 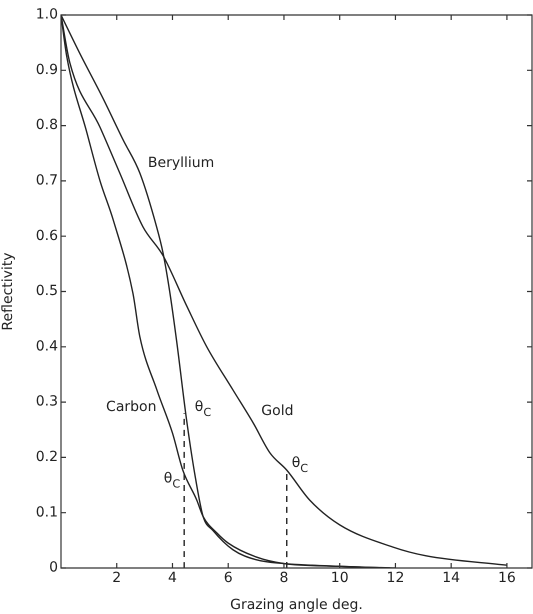 I want to click on y-axis-title: Reflectivity, so click(x=8, y=291).